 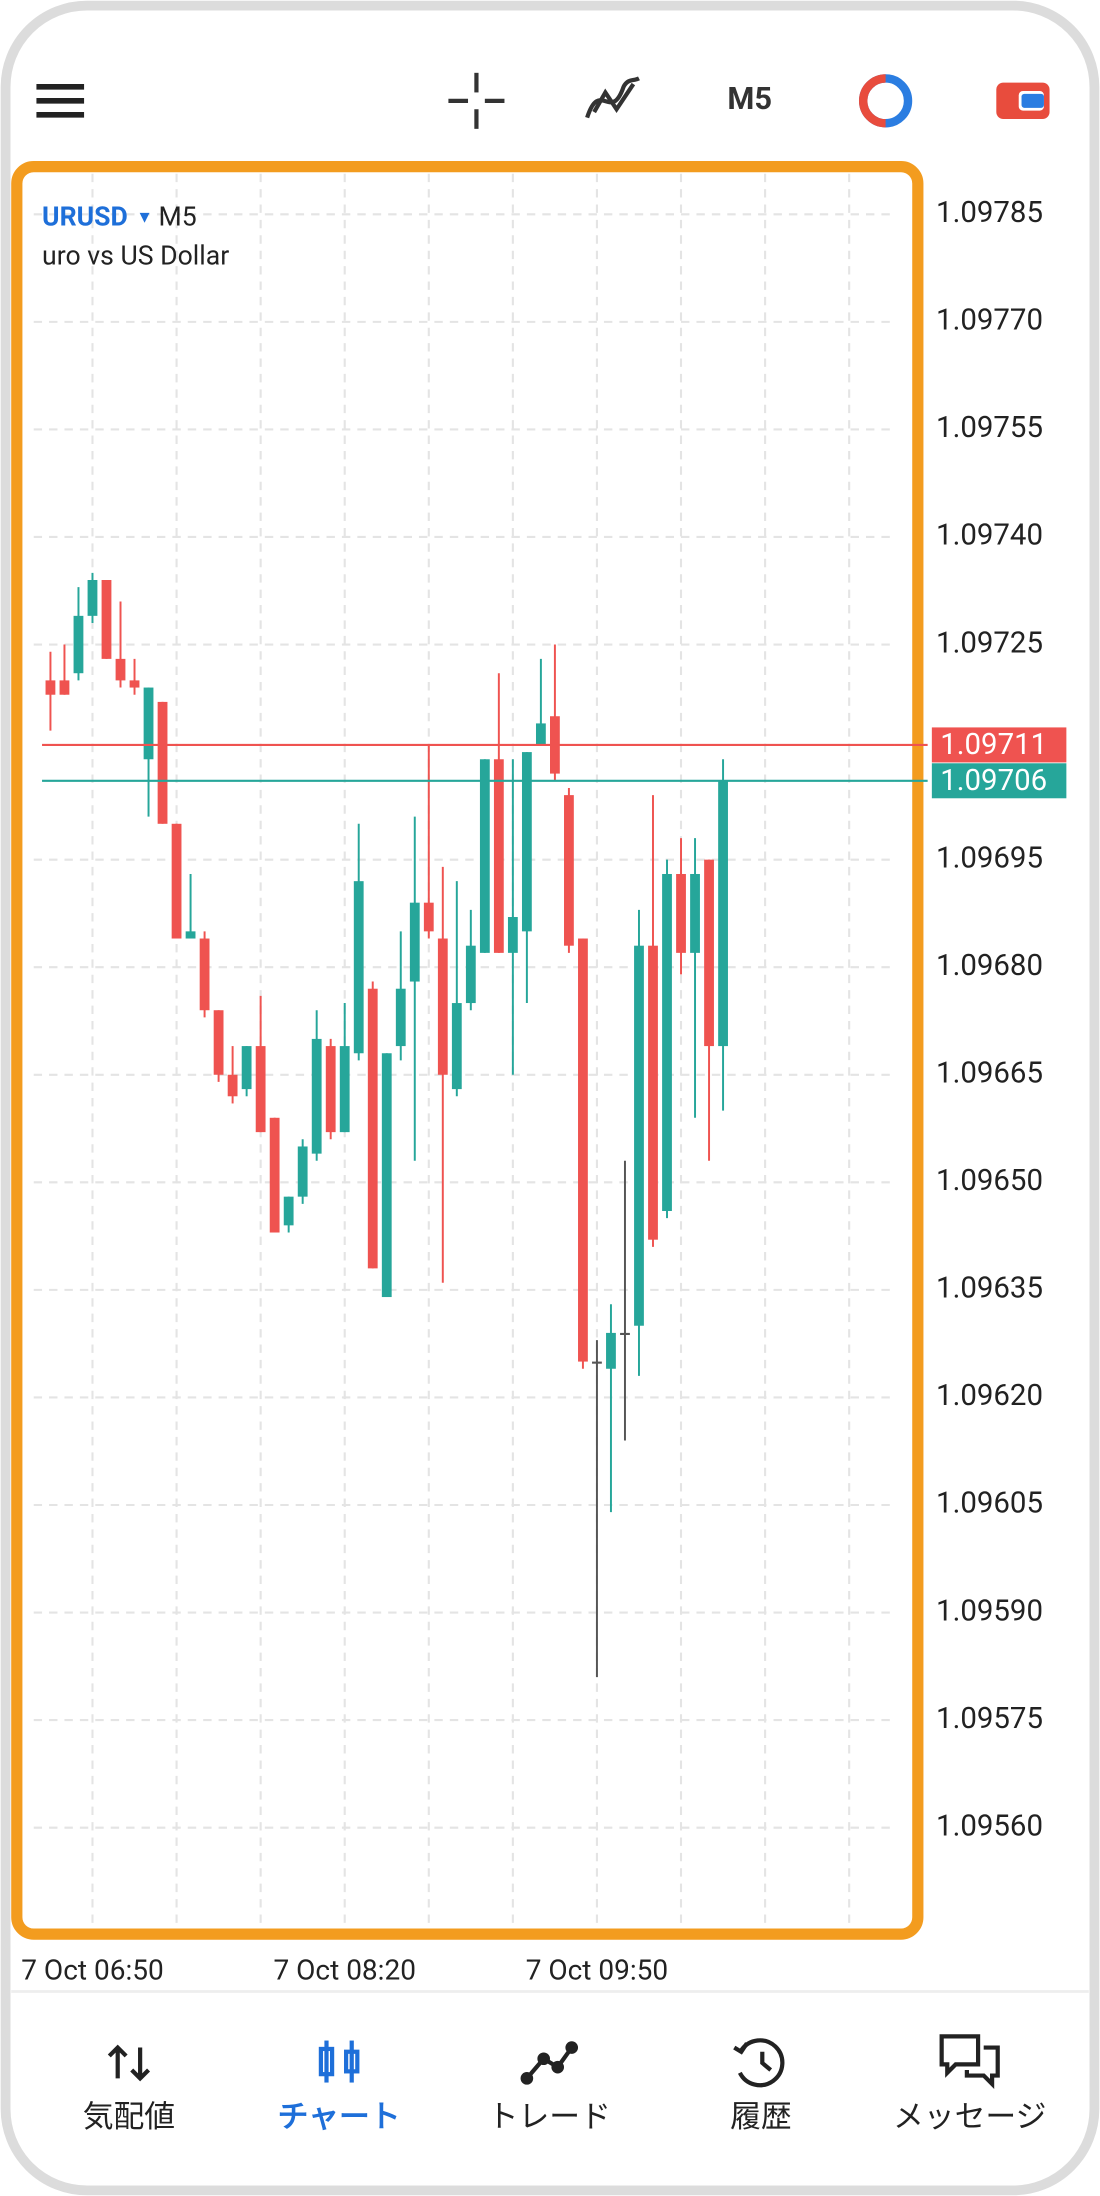 What do you see at coordinates (969, 2062) in the screenshot?
I see `messages-icon` at bounding box center [969, 2062].